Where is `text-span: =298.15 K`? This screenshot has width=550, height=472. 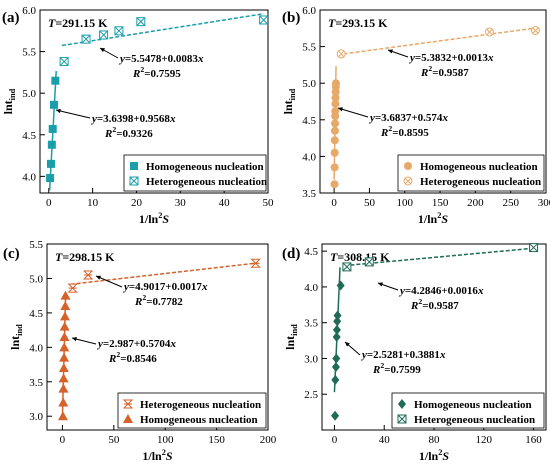
text-span: =298.15 K is located at coordinates (88, 257).